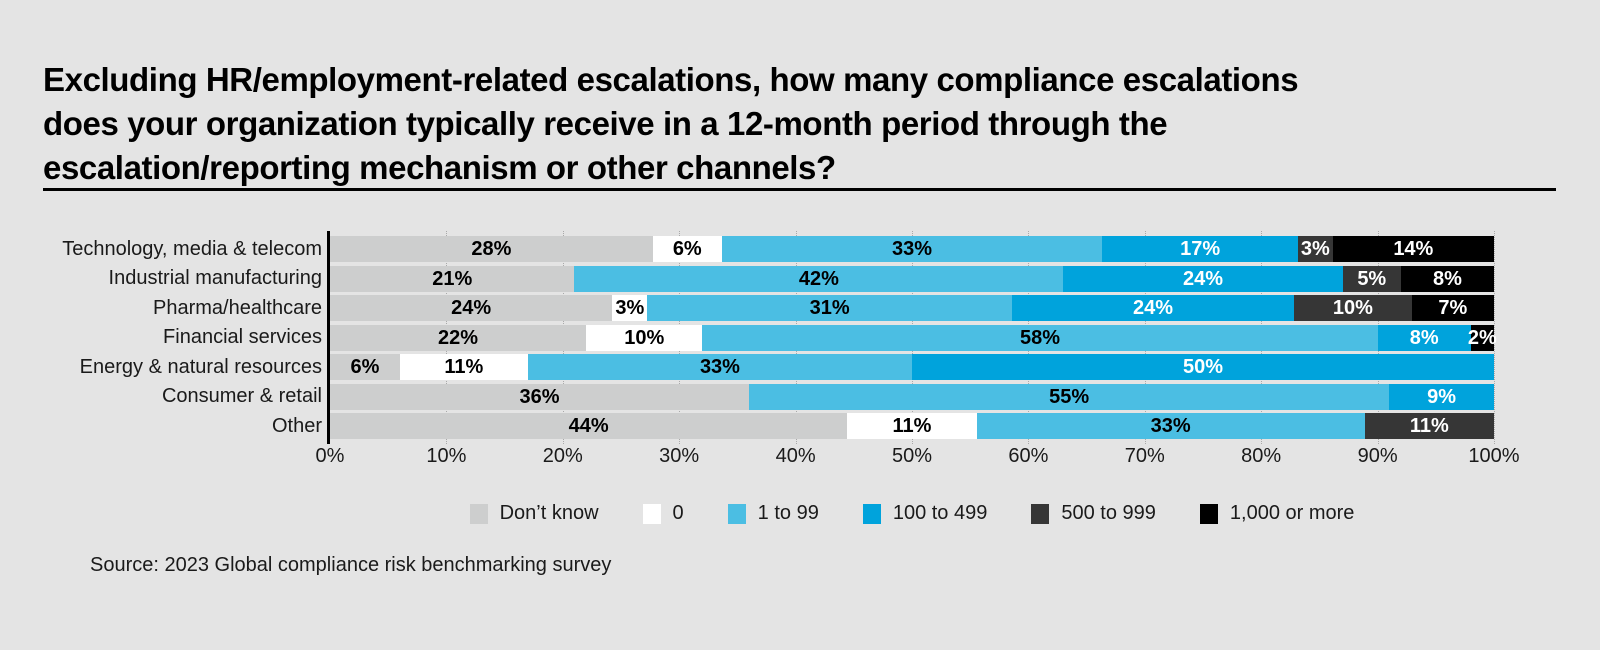 The height and width of the screenshot is (650, 1600). Describe the element at coordinates (788, 513) in the screenshot. I see `legend-label: 1 to 99` at that location.